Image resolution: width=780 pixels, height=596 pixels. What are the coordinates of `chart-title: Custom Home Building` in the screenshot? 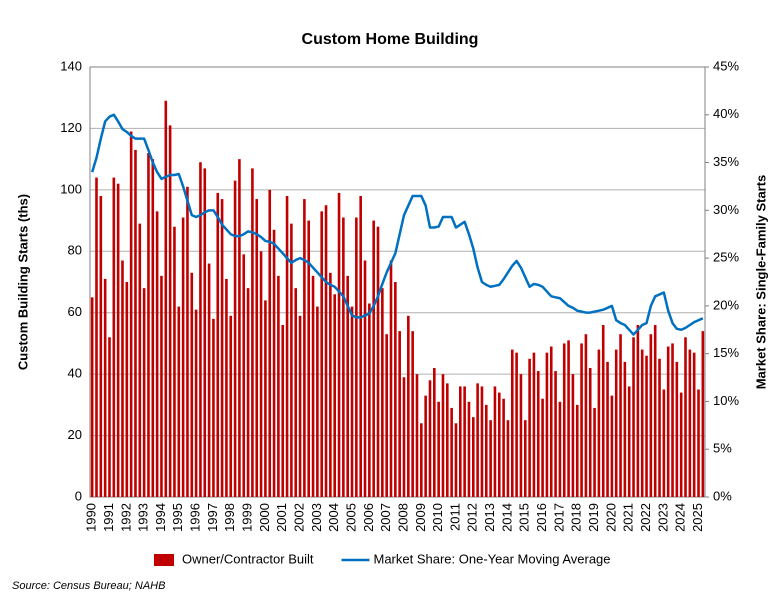 It's located at (390, 39).